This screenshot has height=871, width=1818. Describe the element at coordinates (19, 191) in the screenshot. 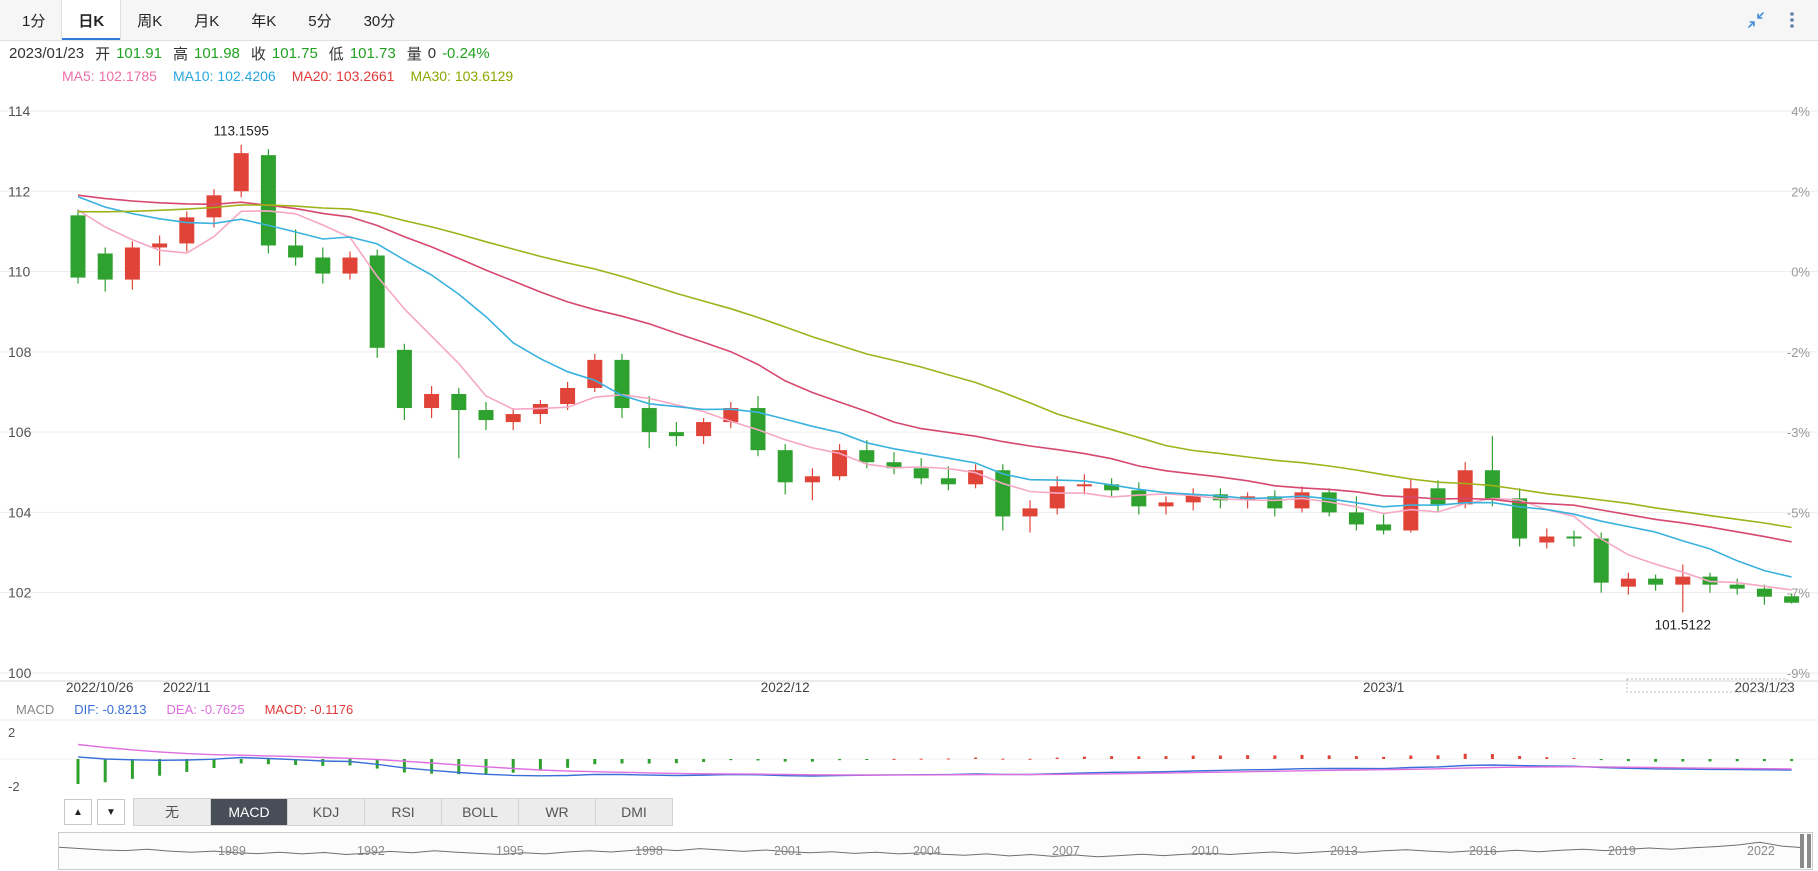

I see `svg-text: 112` at that location.